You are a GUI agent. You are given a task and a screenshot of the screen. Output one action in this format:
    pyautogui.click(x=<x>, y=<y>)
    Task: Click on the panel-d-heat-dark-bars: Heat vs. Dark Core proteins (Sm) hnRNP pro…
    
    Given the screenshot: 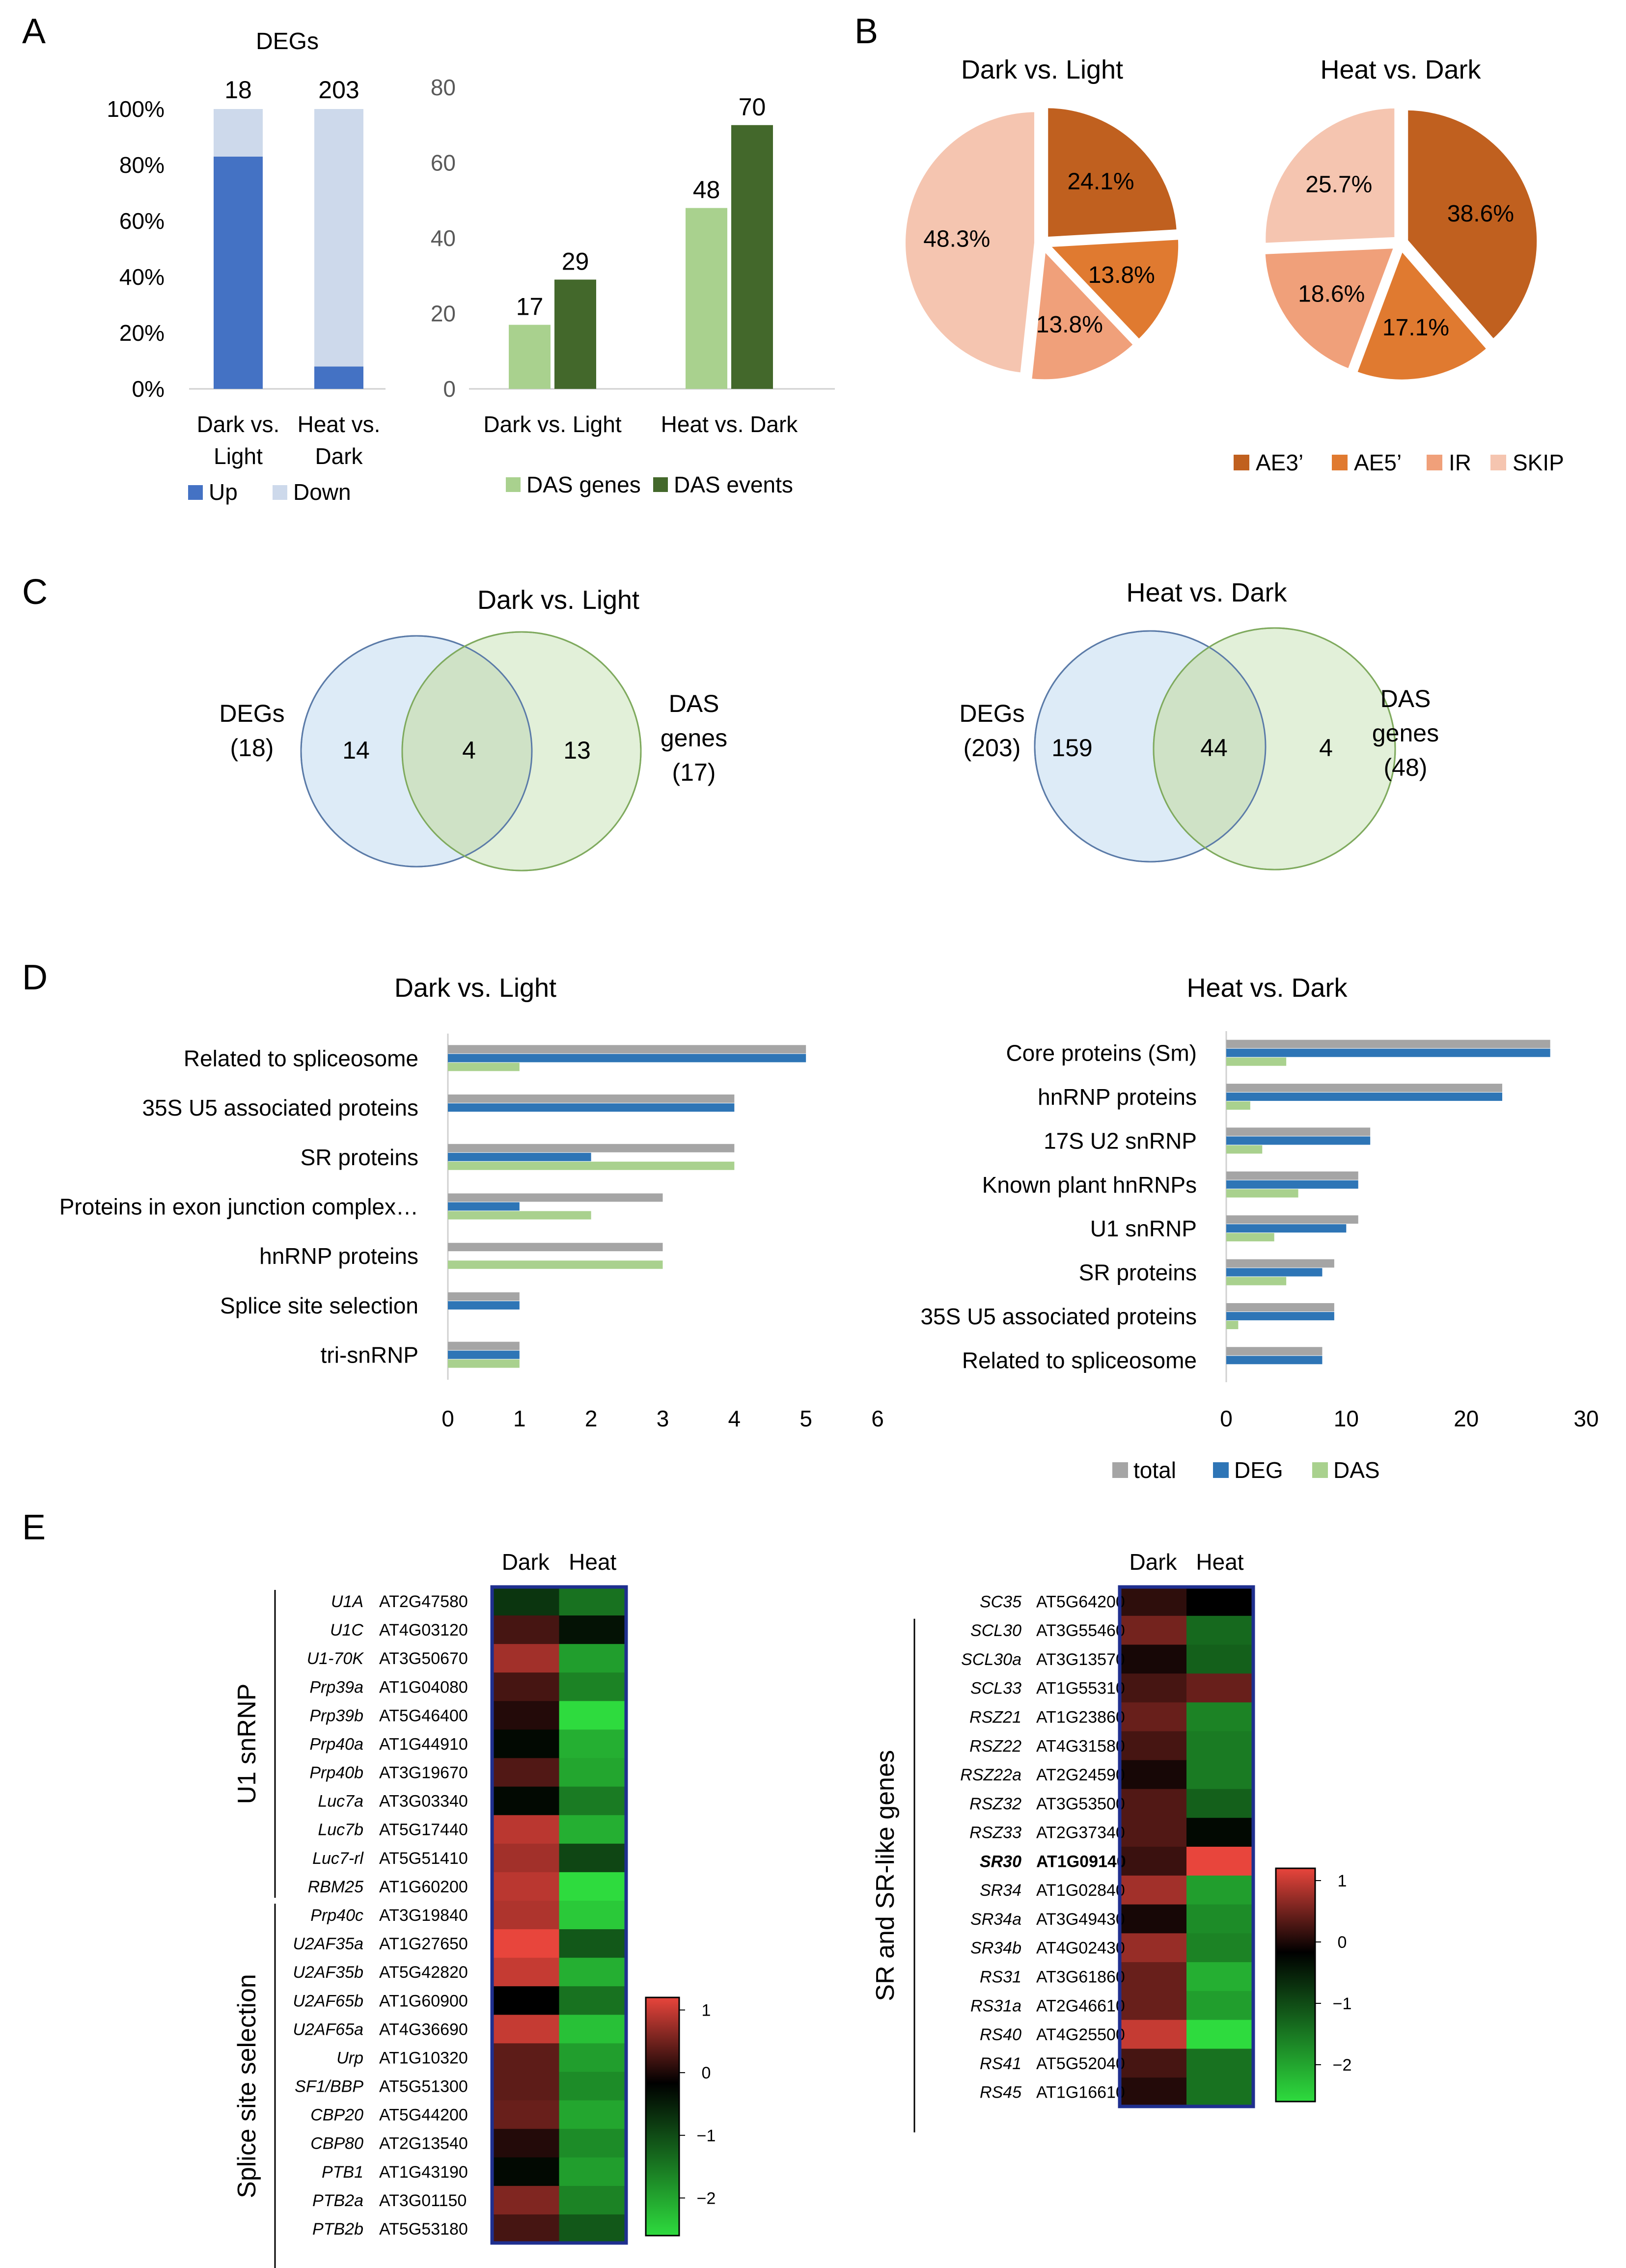 What is the action you would take?
    pyautogui.click(x=1259, y=1228)
    